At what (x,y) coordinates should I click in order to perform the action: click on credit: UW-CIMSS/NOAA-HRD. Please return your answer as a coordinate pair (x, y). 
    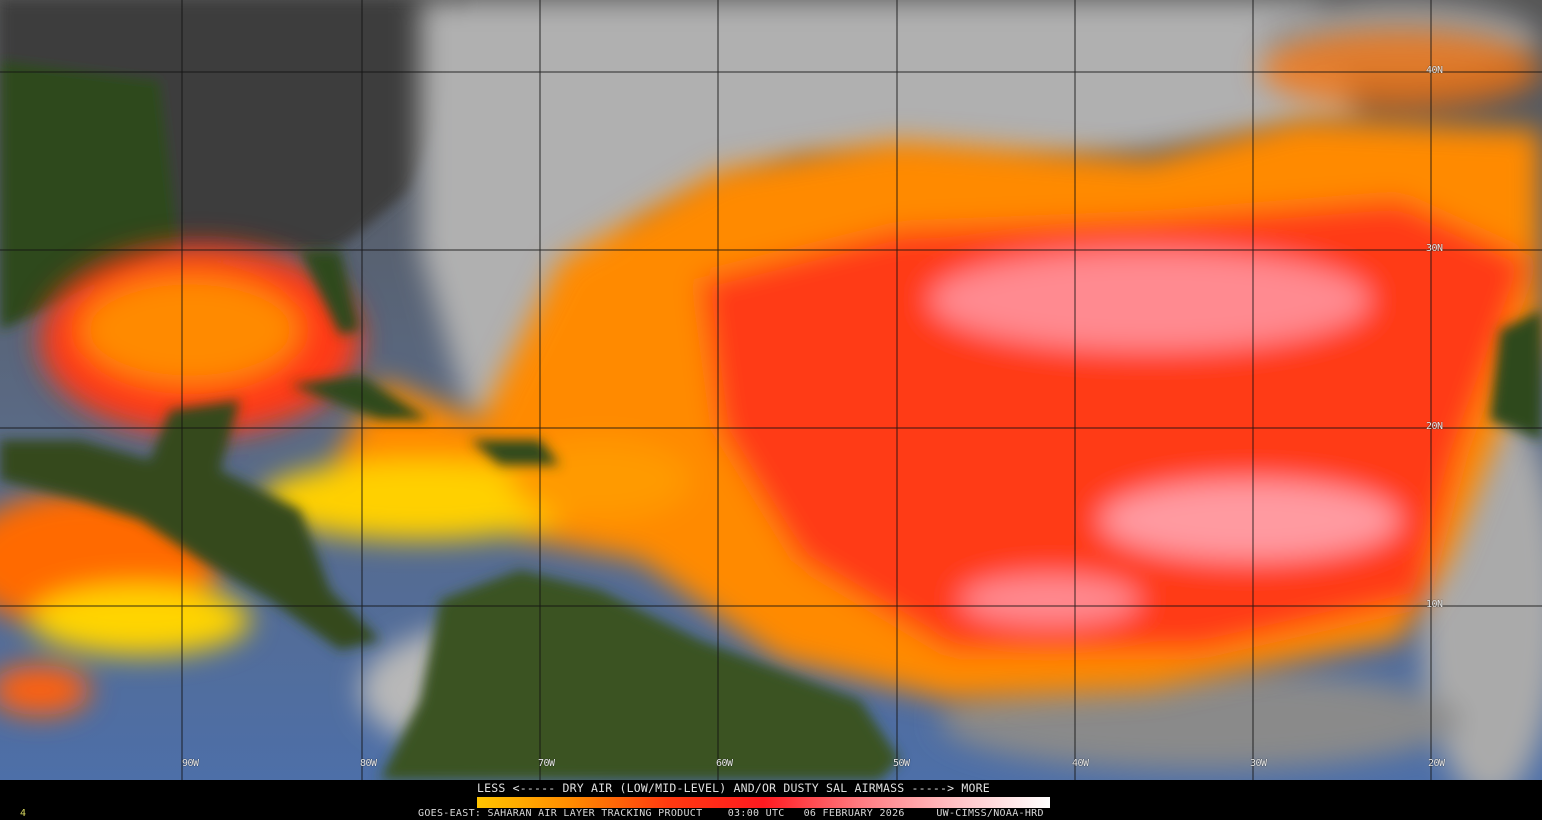
    Looking at the image, I should click on (990, 813).